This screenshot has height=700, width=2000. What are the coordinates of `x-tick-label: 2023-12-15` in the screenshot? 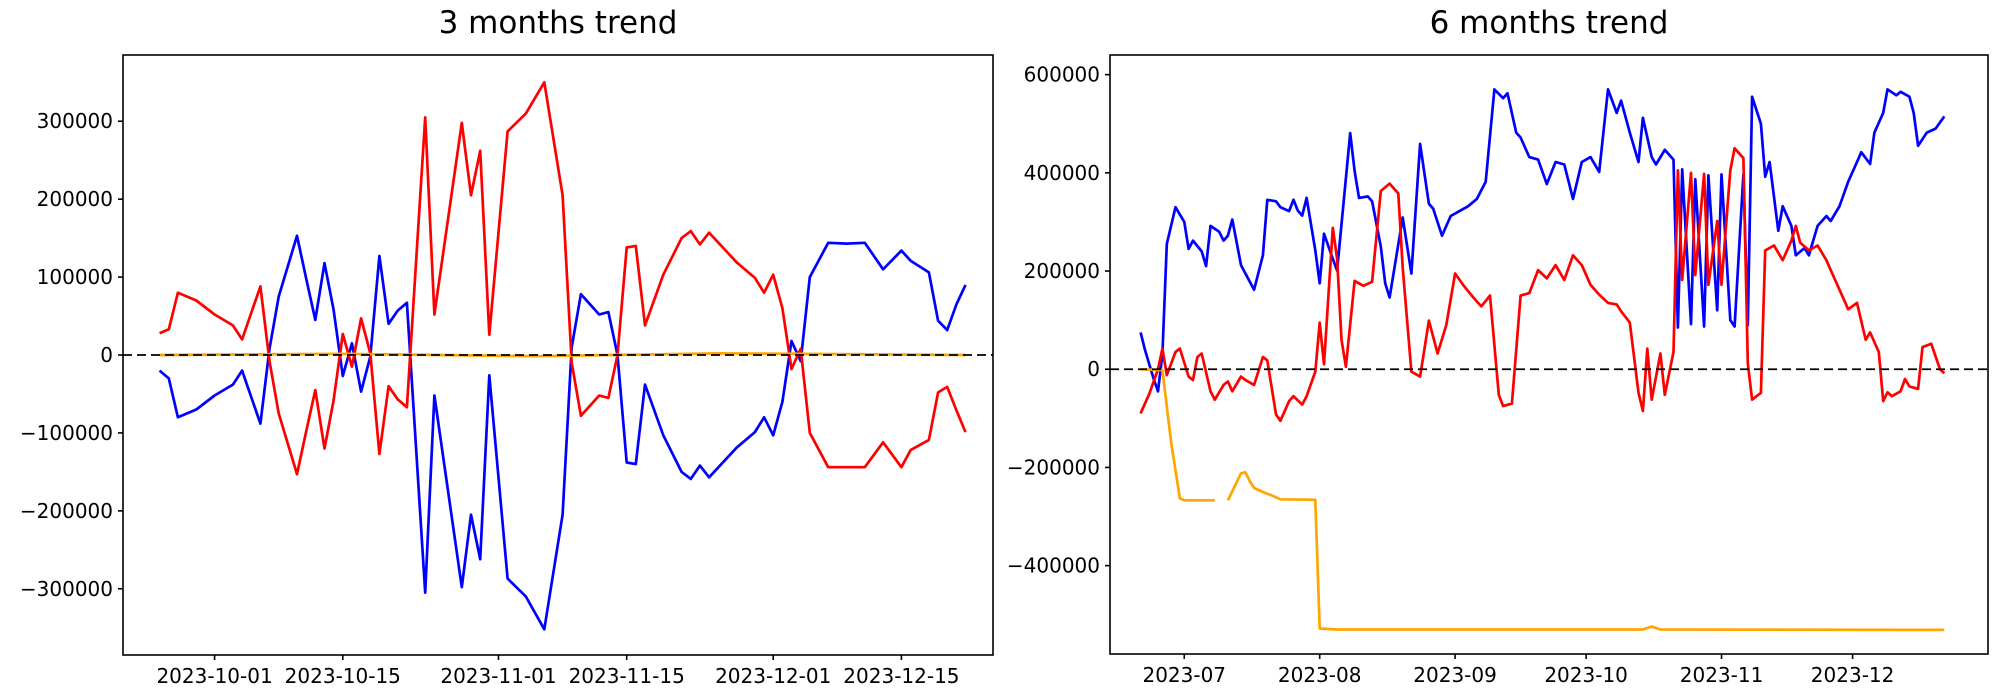 It's located at (901, 676).